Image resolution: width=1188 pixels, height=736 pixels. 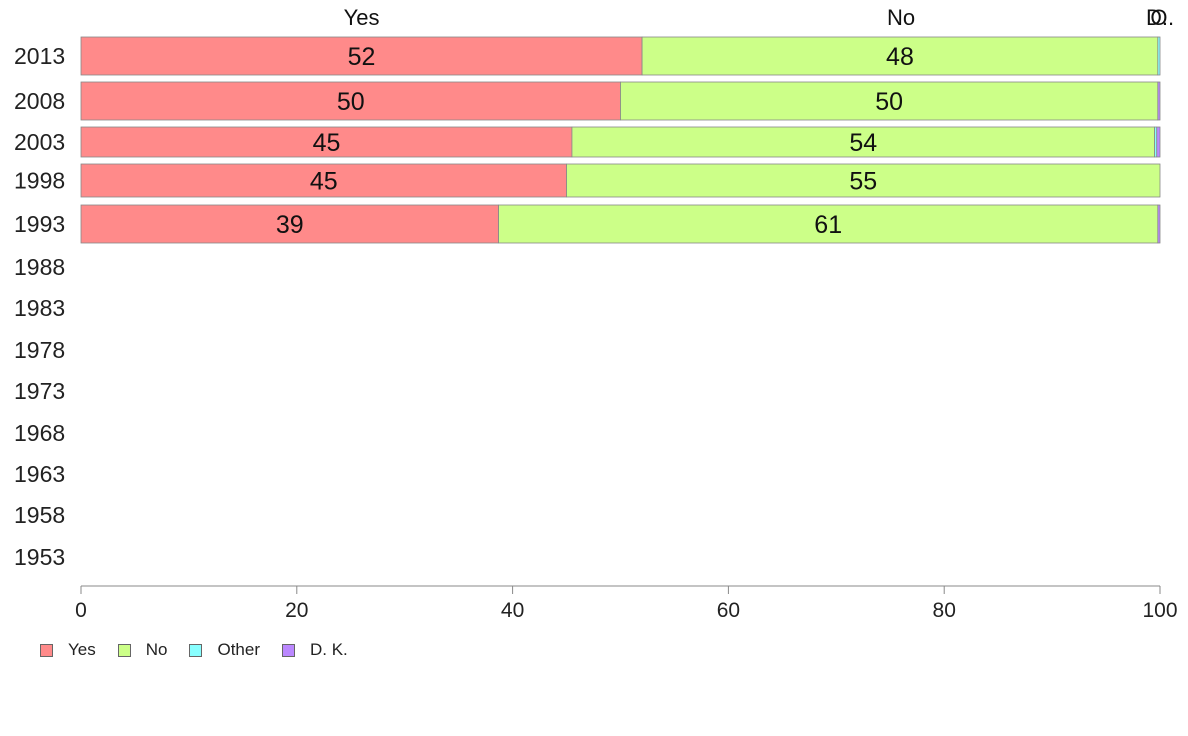 I want to click on y-label-1983: 1983, so click(x=39, y=308).